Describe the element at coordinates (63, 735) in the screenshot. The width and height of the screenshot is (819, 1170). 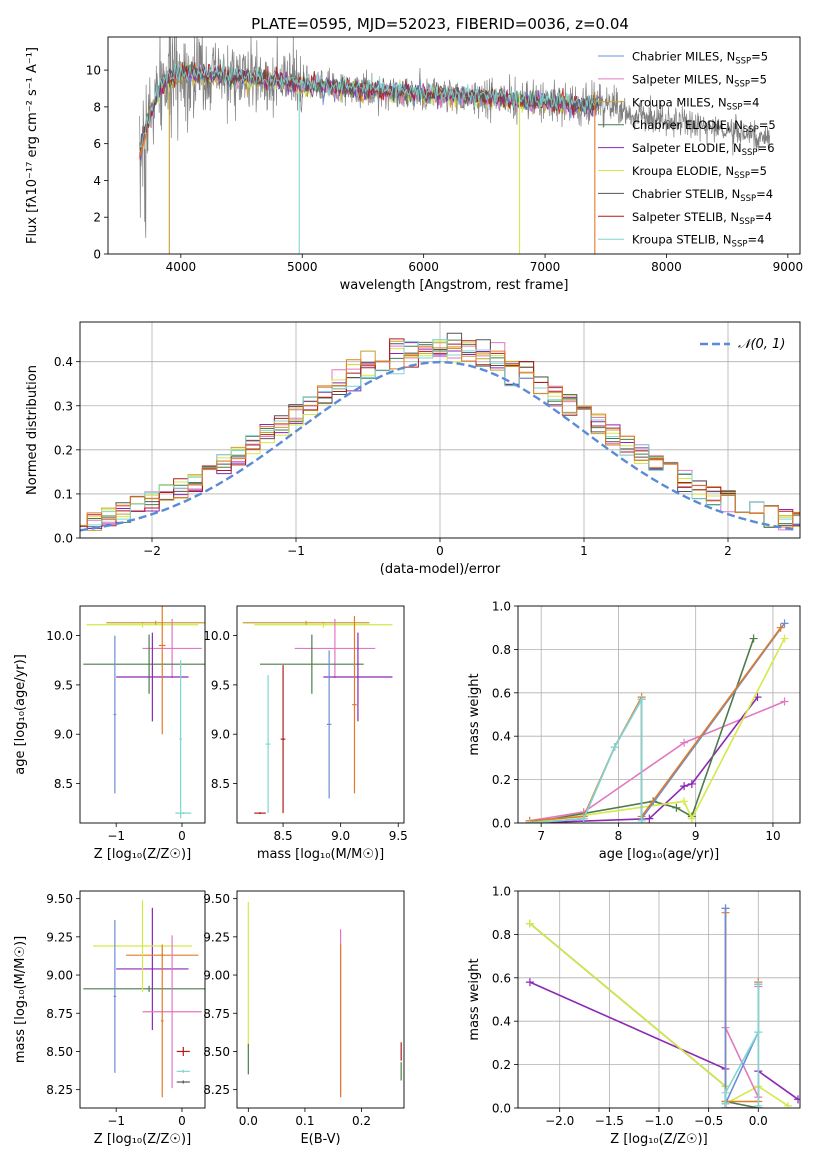
I see `y-tick-label: 9.0` at that location.